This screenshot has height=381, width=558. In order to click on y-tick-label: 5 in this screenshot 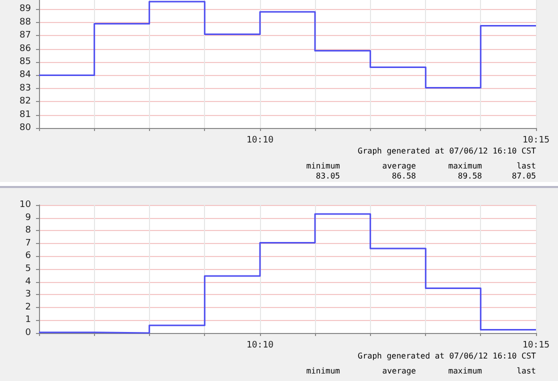, I will do `click(28, 269)`.